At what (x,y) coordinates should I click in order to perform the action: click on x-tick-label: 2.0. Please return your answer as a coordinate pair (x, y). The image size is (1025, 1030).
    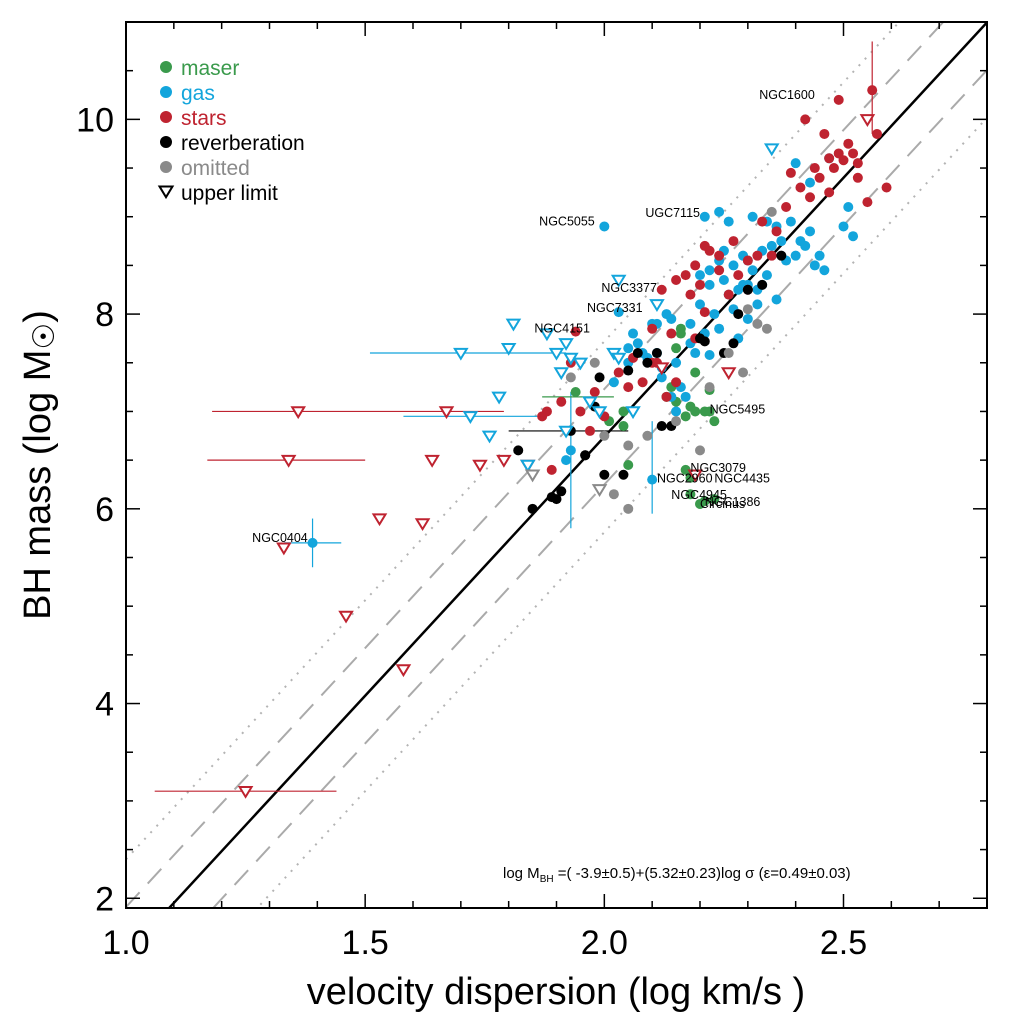
    Looking at the image, I should click on (604, 943).